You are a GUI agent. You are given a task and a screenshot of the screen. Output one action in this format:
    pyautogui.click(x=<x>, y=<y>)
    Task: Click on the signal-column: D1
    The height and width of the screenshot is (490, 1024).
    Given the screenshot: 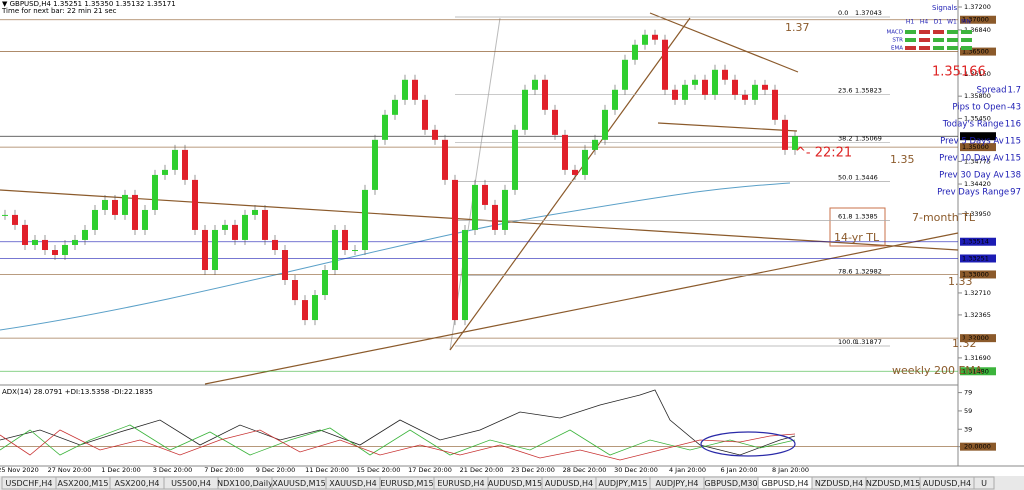 What is the action you would take?
    pyautogui.click(x=938, y=22)
    